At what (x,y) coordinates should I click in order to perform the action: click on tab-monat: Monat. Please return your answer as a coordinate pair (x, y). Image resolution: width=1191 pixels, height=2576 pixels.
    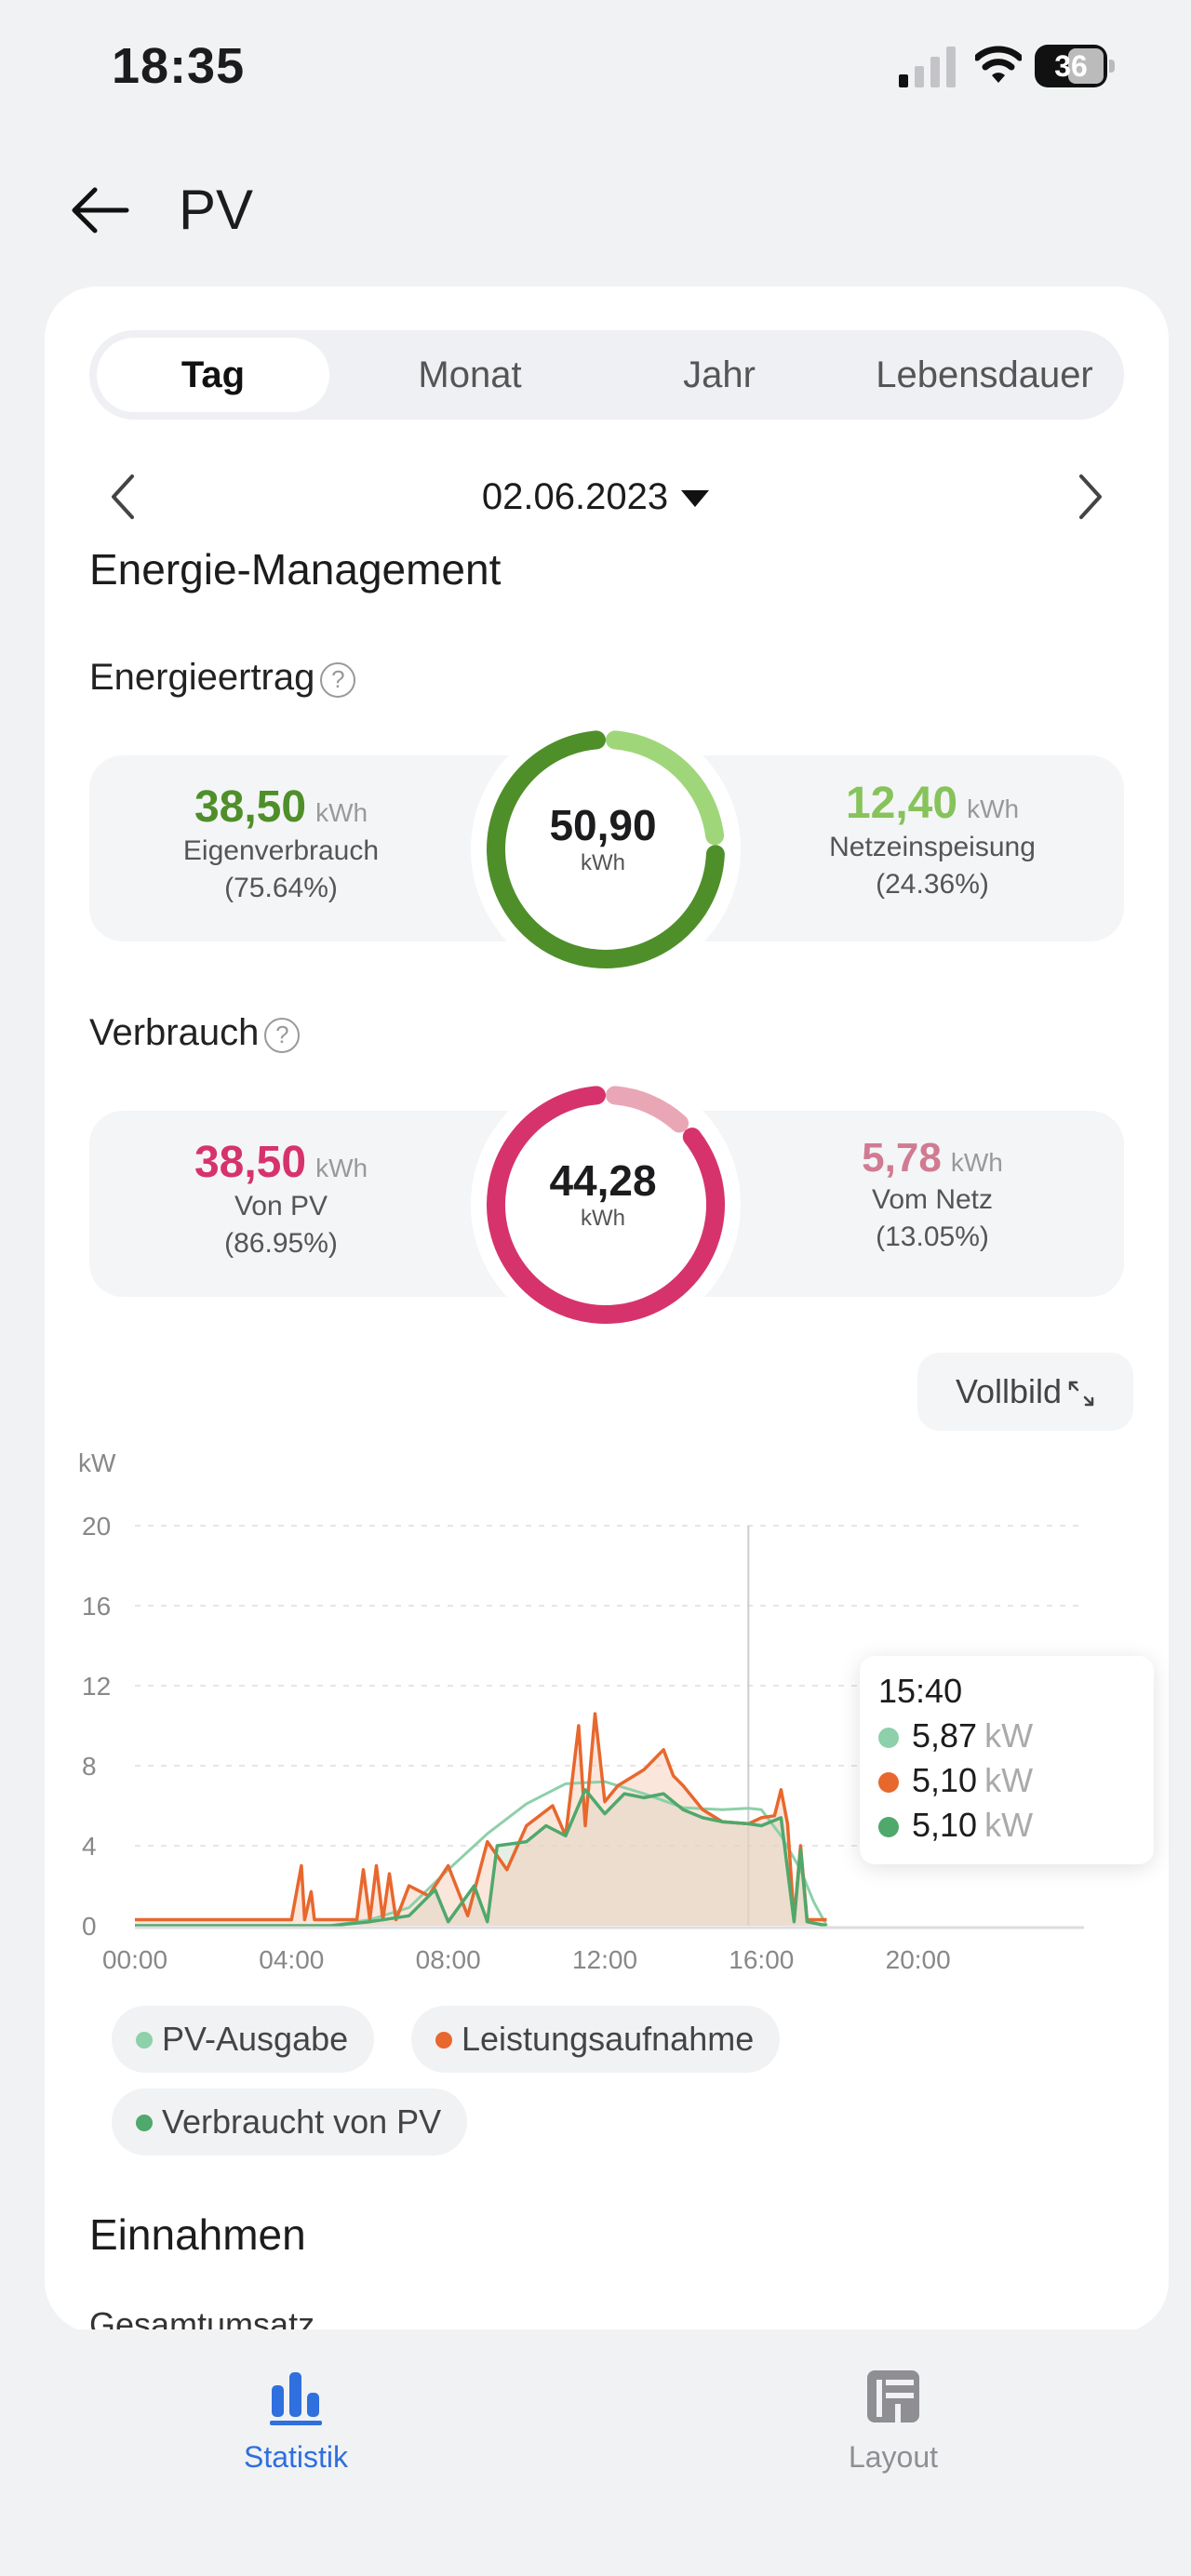
    Looking at the image, I should click on (470, 374).